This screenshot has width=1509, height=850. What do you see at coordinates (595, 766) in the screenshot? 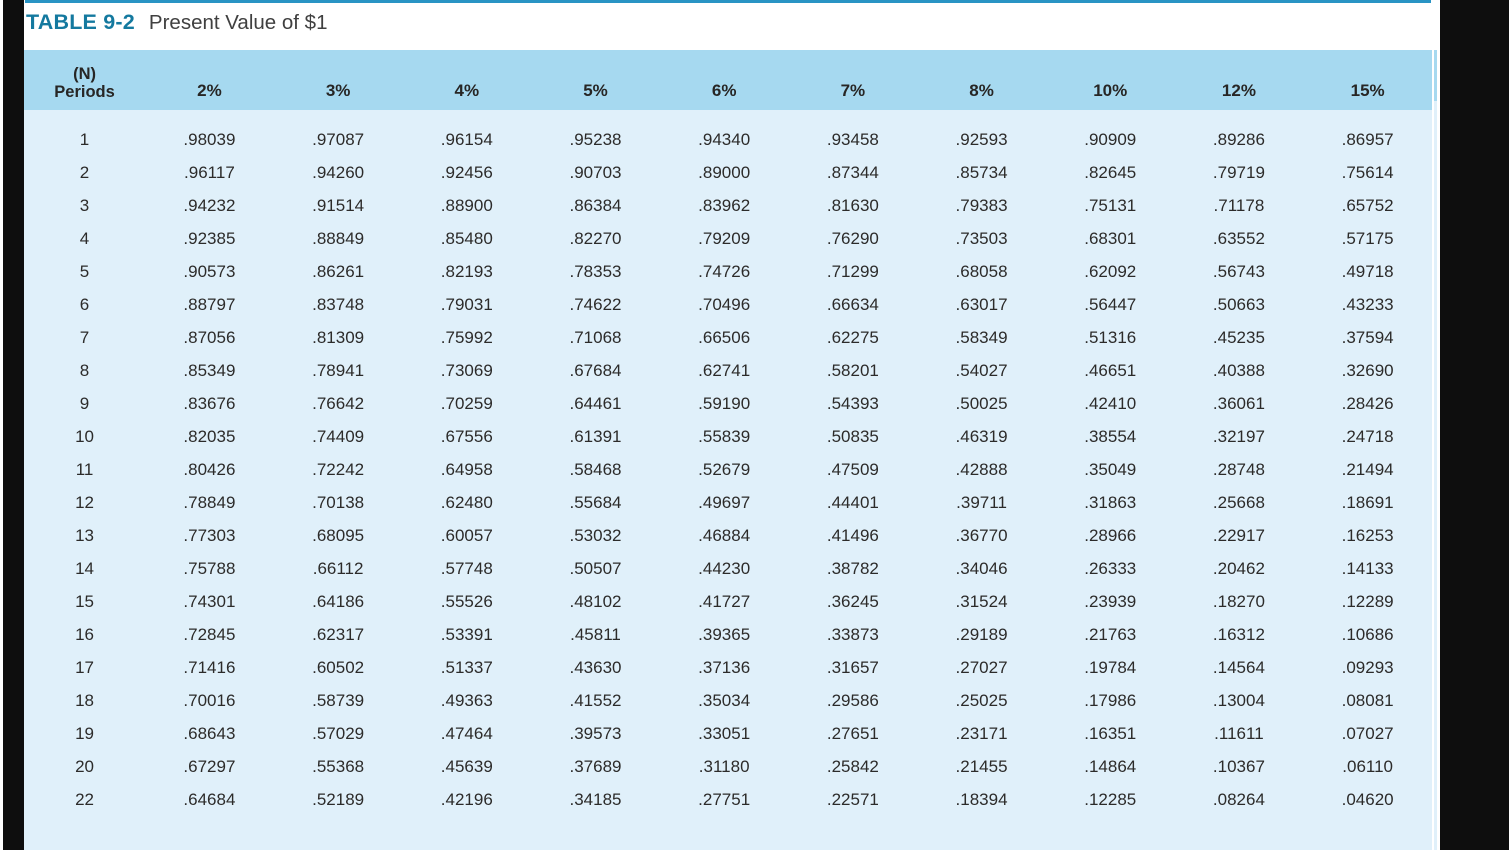
I see `value-cell: .37689` at bounding box center [595, 766].